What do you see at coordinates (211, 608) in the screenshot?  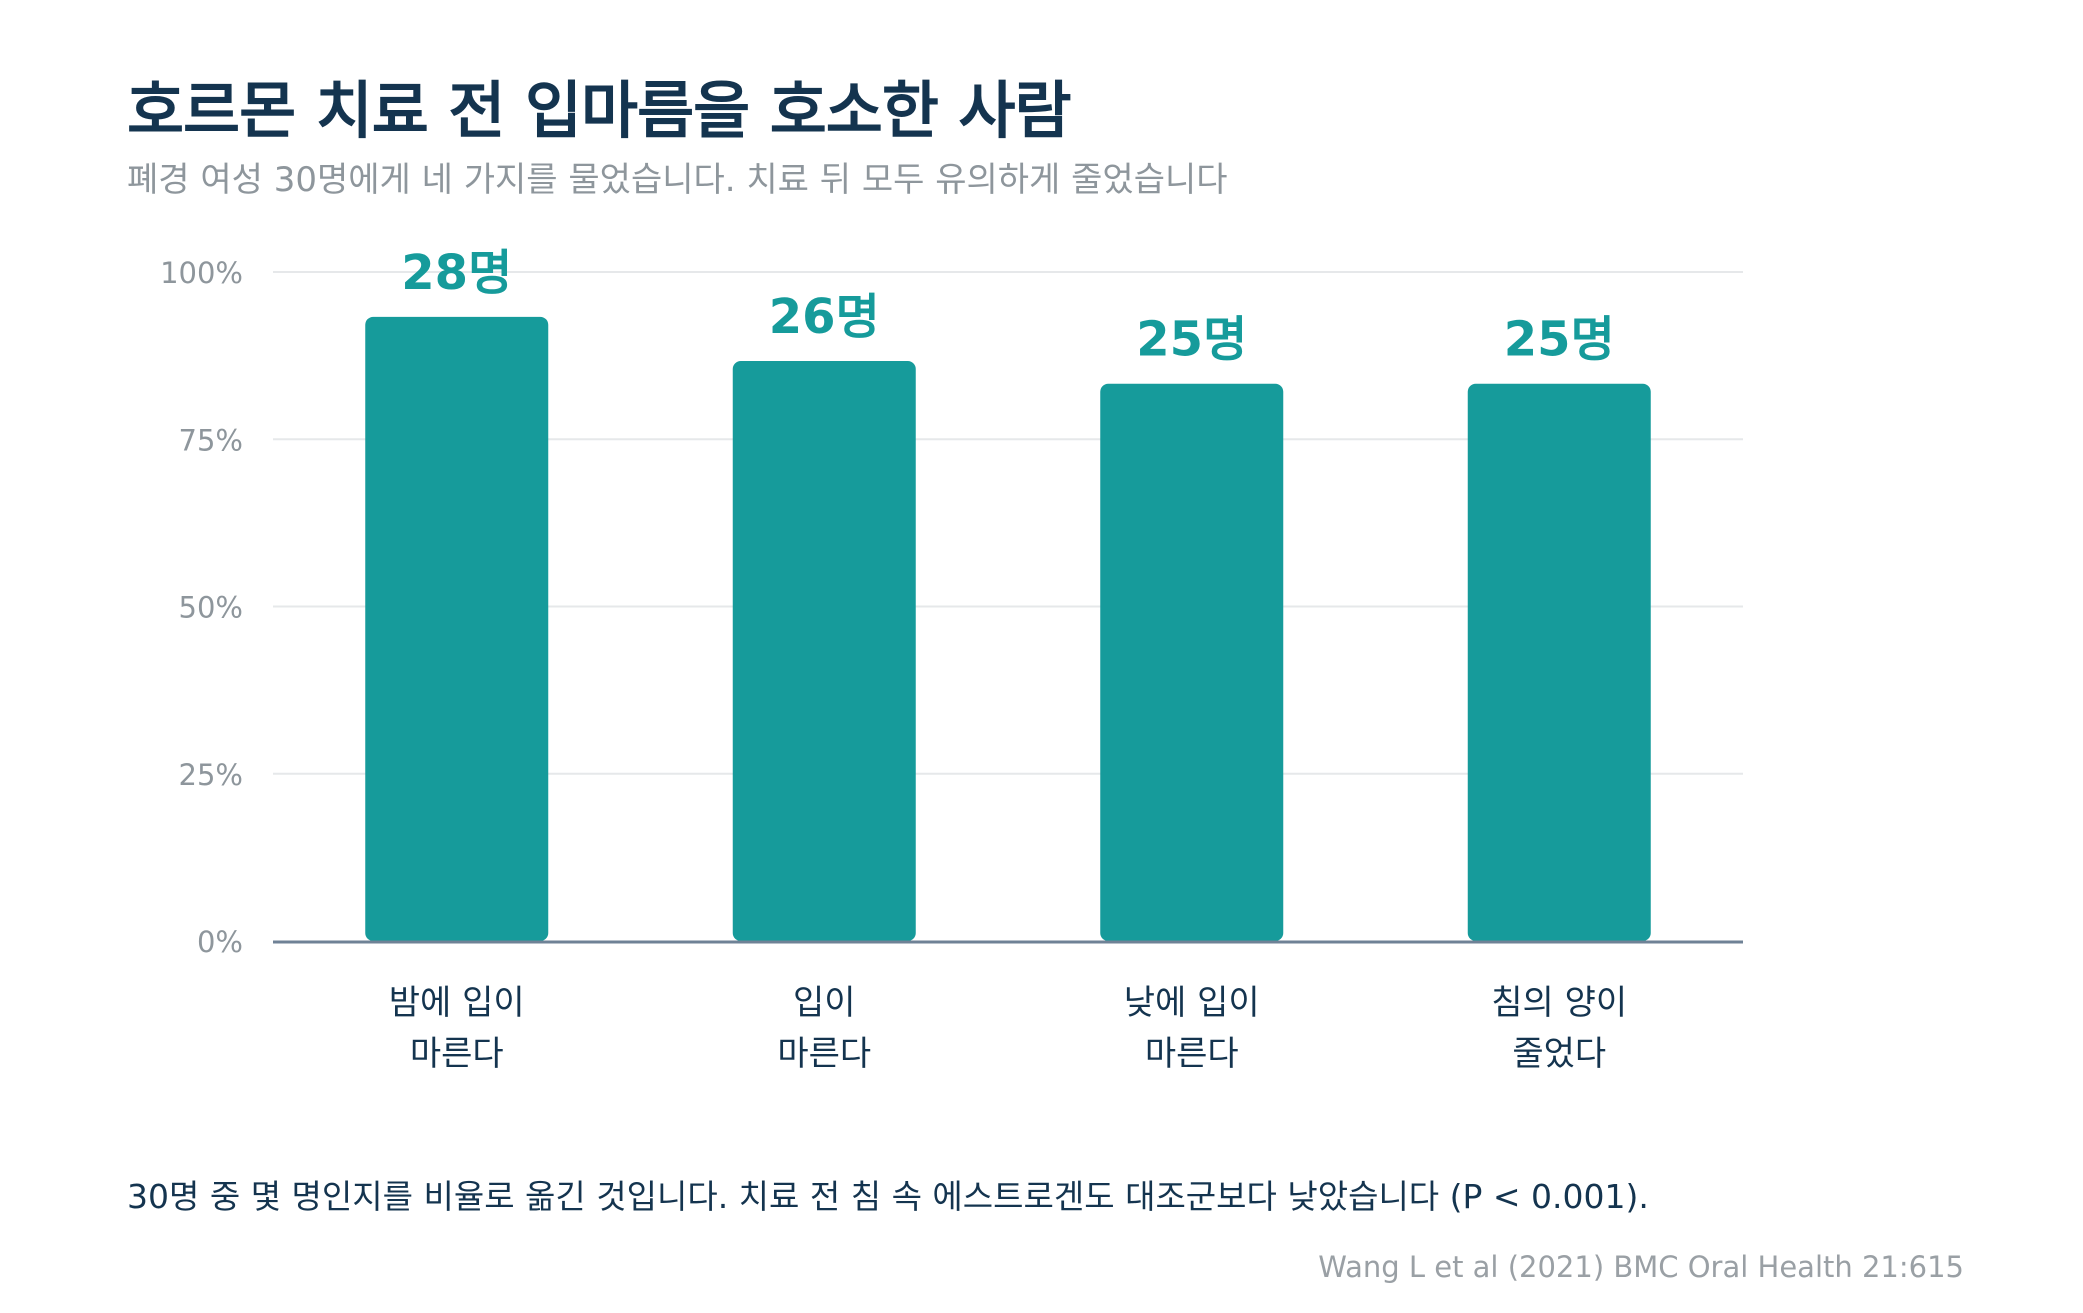 I see `y-tick-label: 50%` at bounding box center [211, 608].